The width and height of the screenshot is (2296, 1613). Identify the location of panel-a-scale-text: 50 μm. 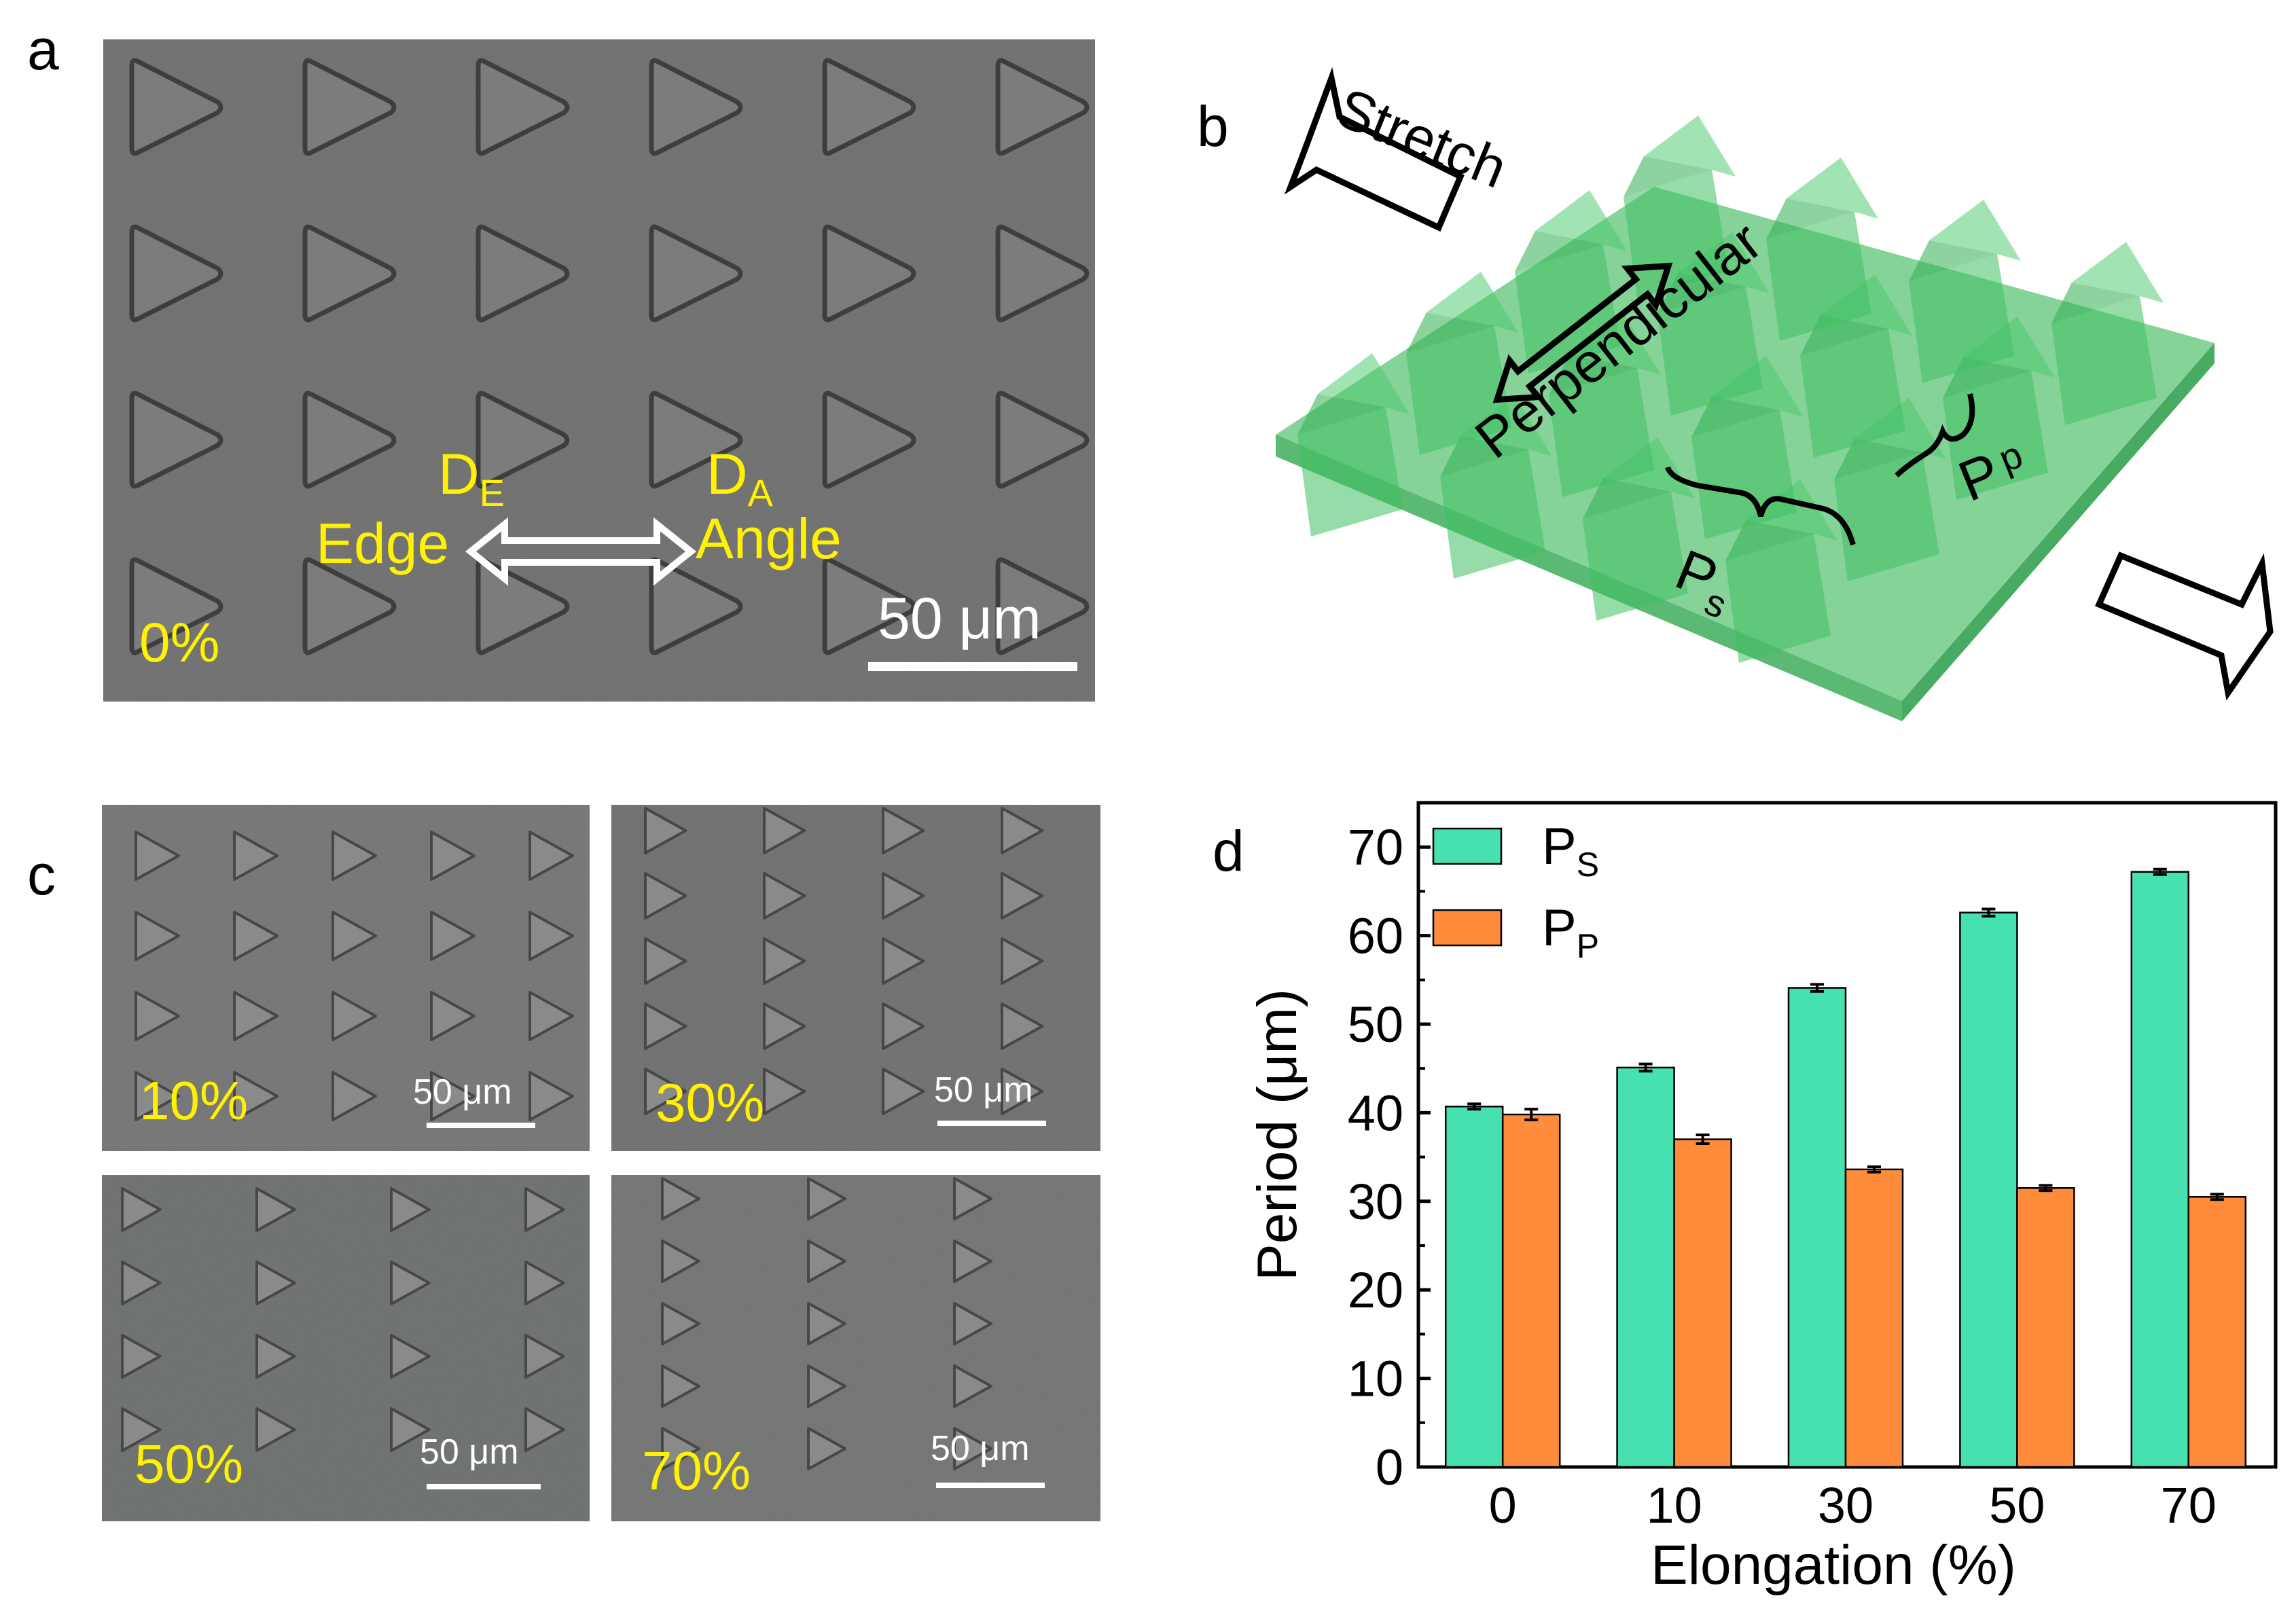
(959, 618).